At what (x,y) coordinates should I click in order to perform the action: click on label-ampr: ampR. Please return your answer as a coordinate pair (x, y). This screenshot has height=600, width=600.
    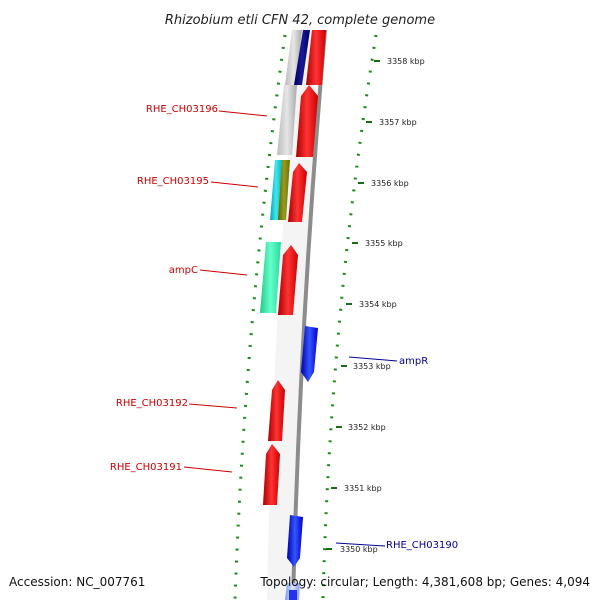
    Looking at the image, I should click on (388, 361).